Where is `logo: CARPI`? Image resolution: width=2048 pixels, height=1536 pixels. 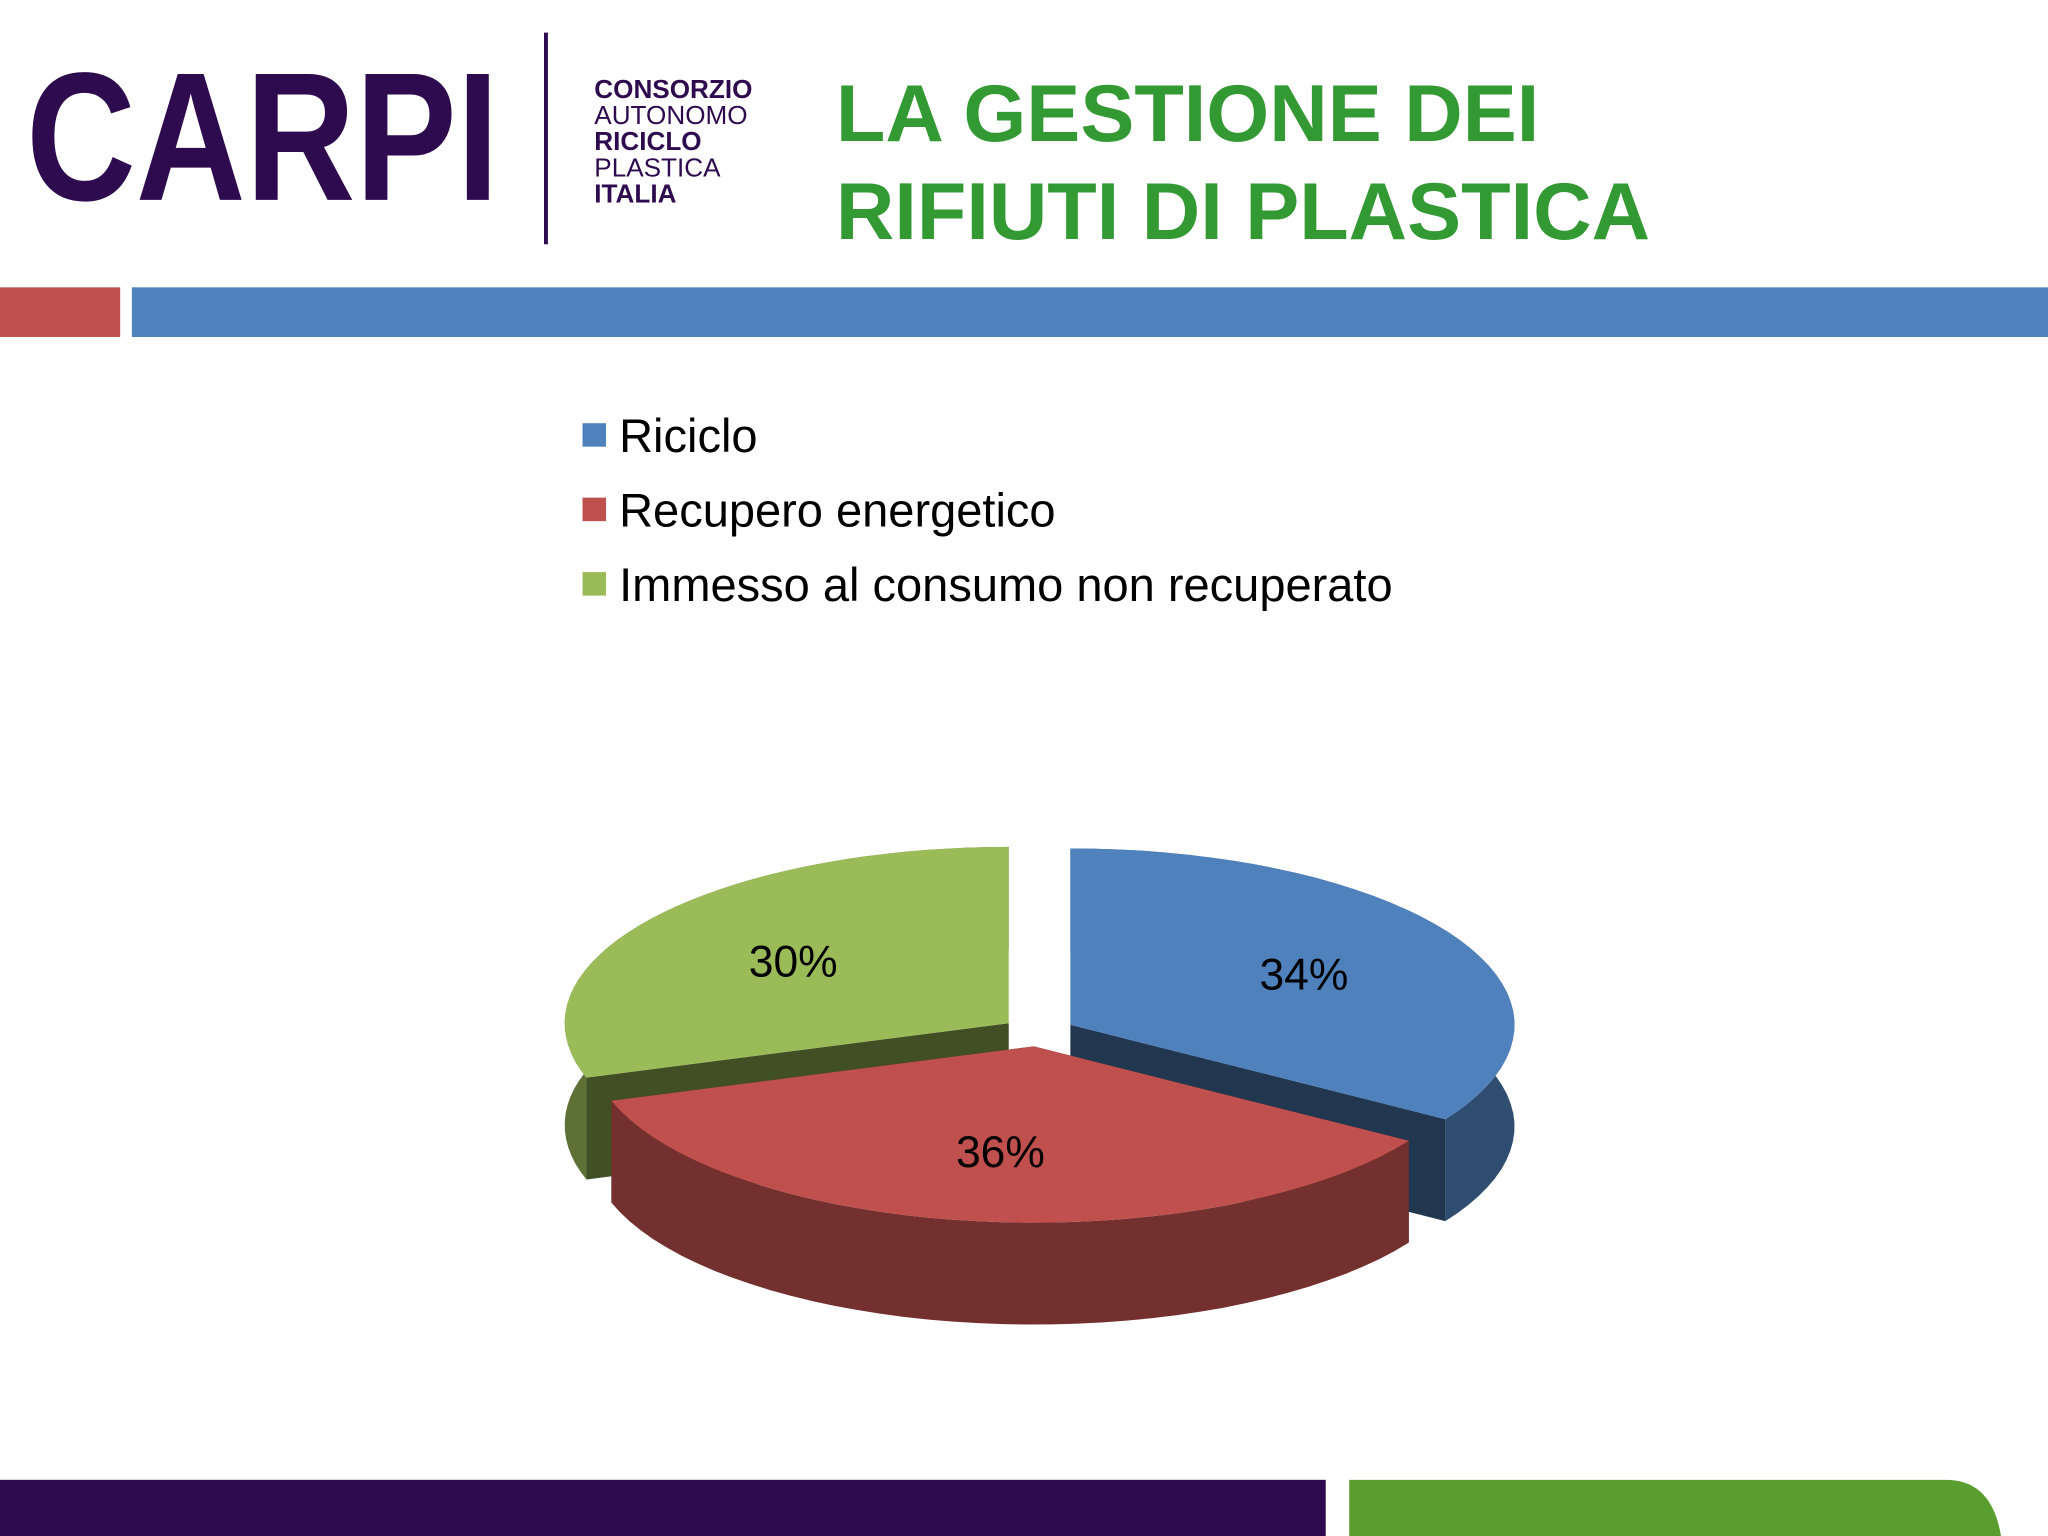 logo: CARPI is located at coordinates (262, 136).